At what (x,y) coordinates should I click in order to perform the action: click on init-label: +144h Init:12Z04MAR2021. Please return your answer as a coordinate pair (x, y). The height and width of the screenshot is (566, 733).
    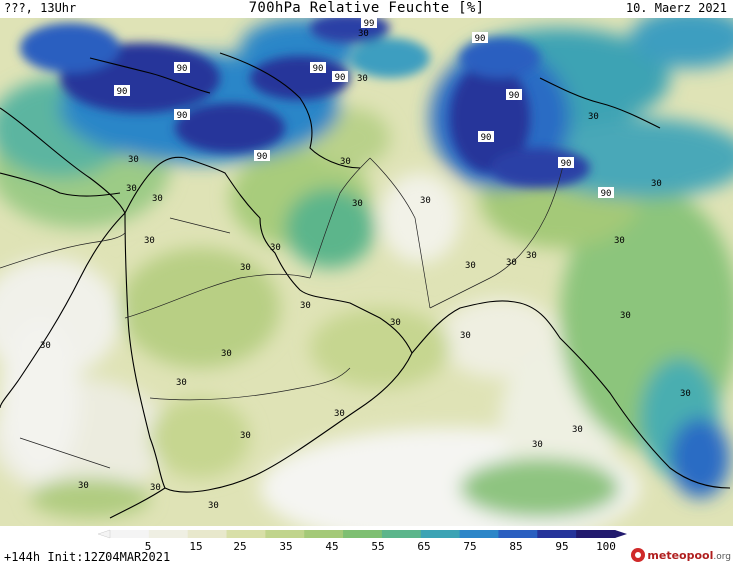
    Looking at the image, I should click on (87, 557).